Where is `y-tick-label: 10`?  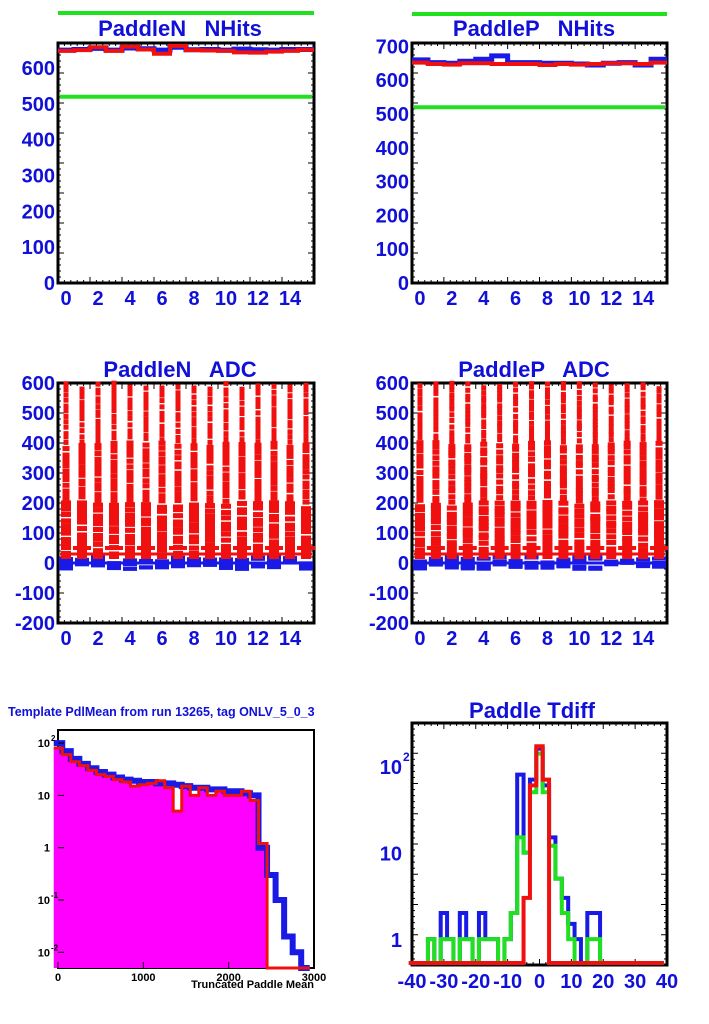
y-tick-label: 10 is located at coordinates (391, 855).